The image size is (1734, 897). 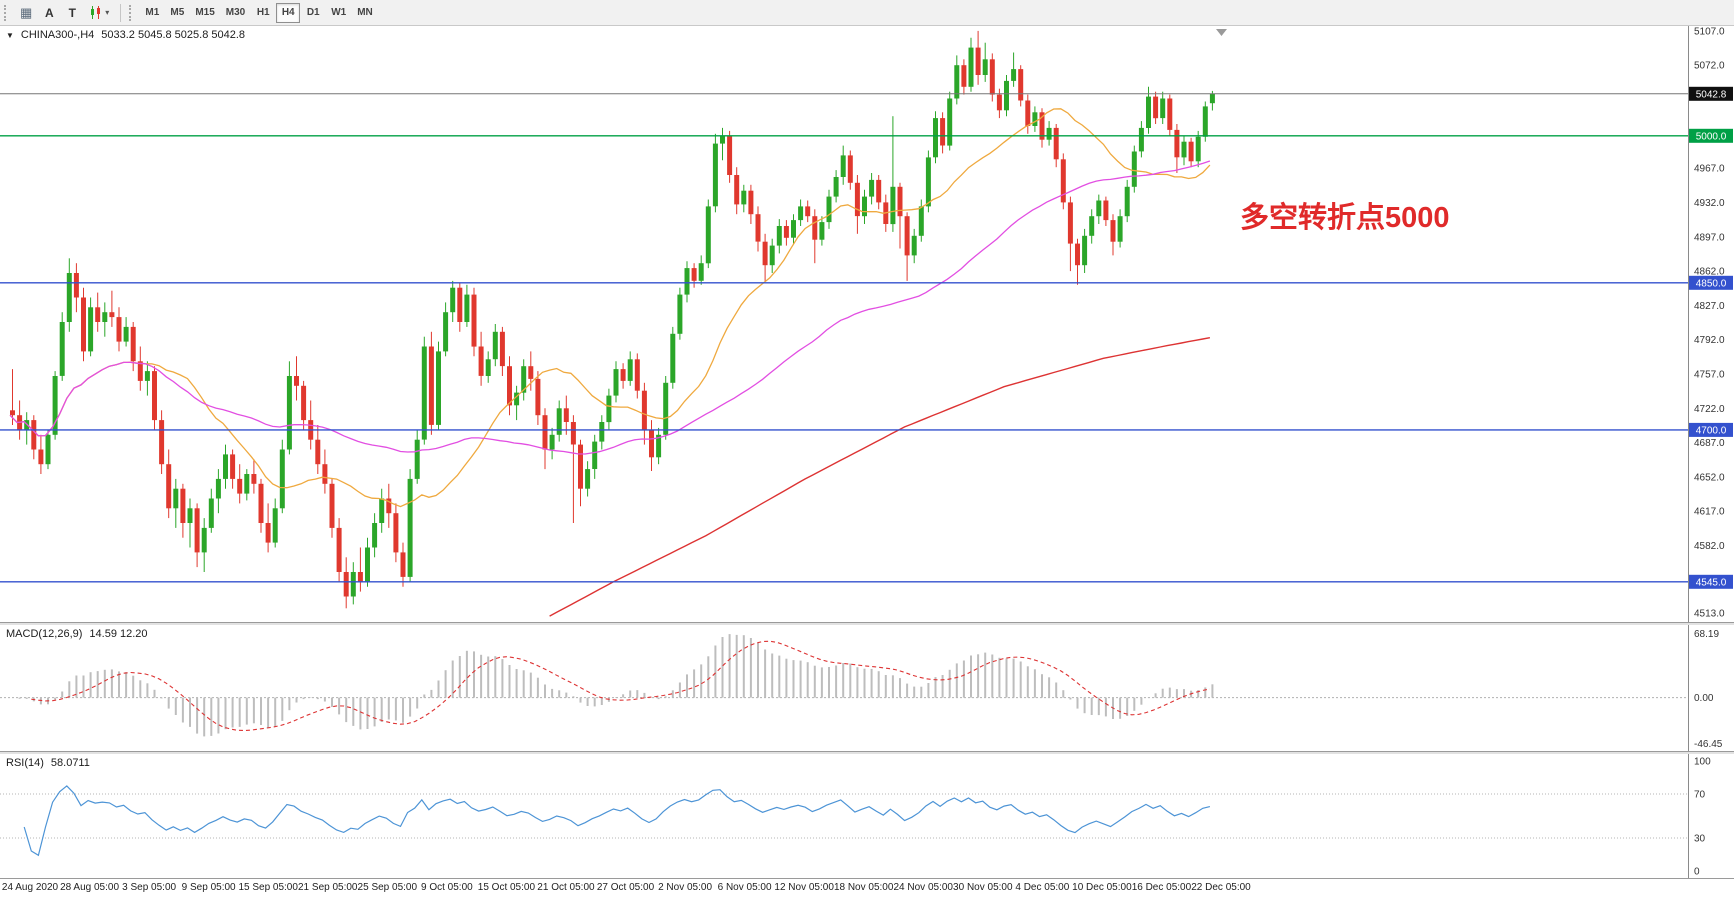 I want to click on timeframe-m1-button: M1, so click(x=152, y=13).